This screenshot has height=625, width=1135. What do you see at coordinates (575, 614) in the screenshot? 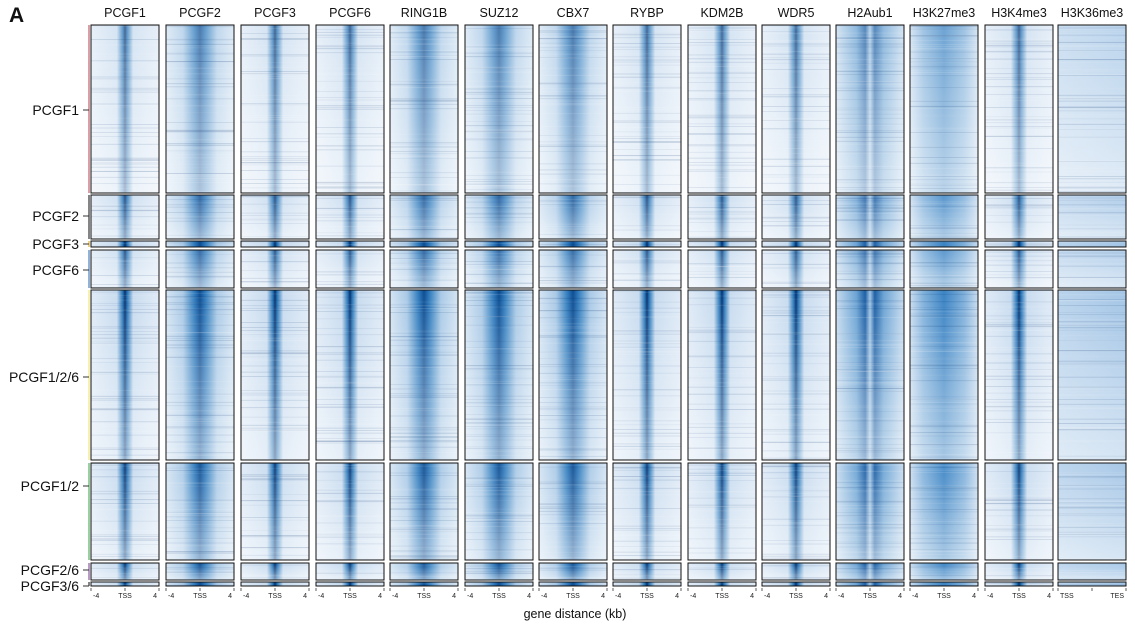
I see `x-axis-label: gene distance (kb)` at bounding box center [575, 614].